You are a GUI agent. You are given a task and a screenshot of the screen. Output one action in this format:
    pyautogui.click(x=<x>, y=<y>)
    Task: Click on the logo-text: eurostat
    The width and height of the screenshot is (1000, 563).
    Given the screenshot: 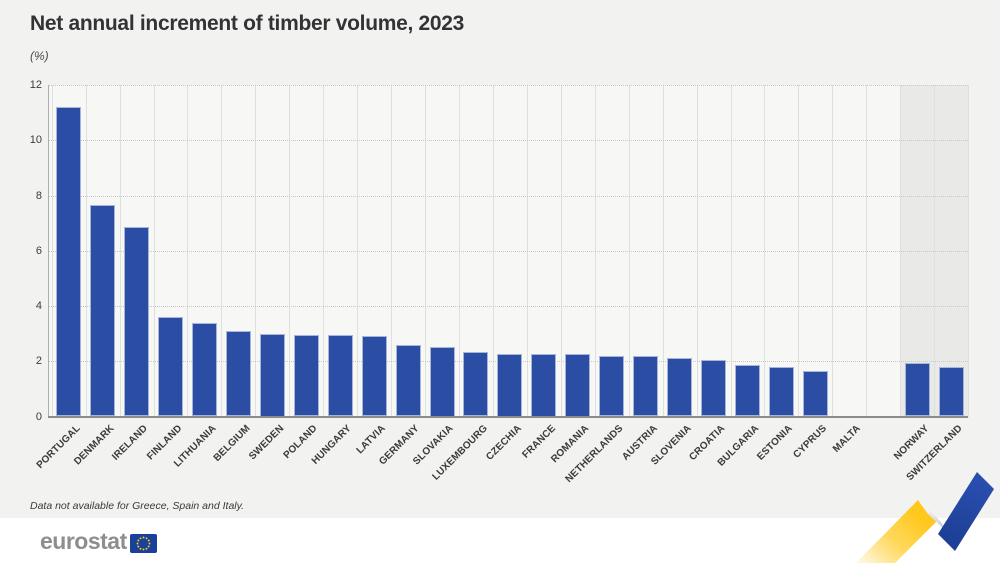 What is the action you would take?
    pyautogui.click(x=83, y=541)
    